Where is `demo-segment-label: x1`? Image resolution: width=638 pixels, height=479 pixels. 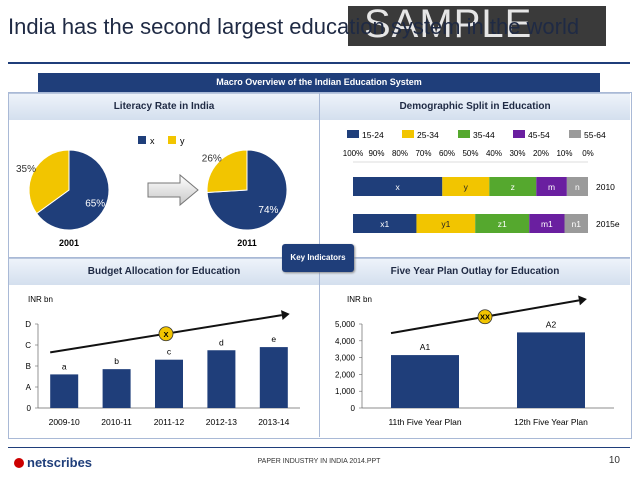 demo-segment-label: x1 is located at coordinates (384, 224).